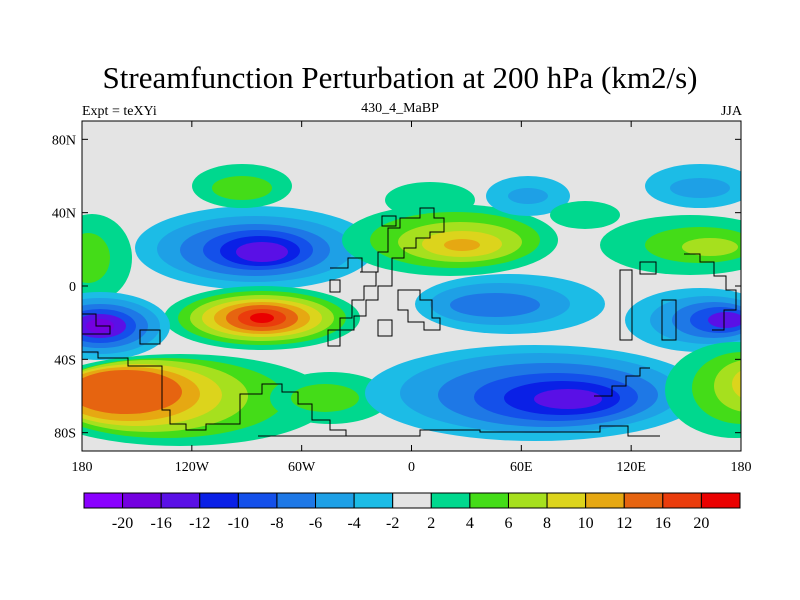 The width and height of the screenshot is (800, 600). What do you see at coordinates (330, 398) in the screenshot?
I see `pos-blob-south-central` at bounding box center [330, 398].